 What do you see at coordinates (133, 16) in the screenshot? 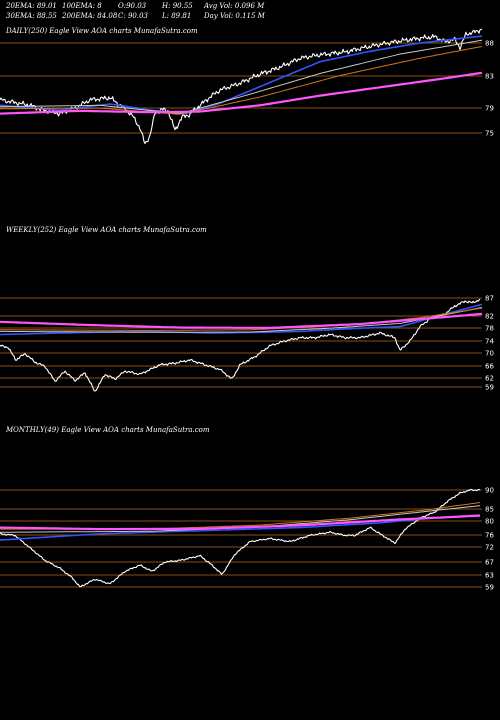
I see `header-close: C: 90.03` at bounding box center [133, 16].